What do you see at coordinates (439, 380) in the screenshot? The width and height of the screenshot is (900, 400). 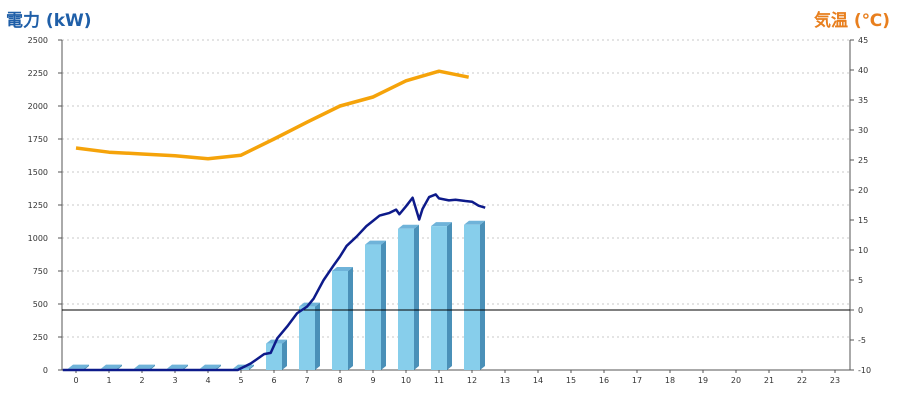 I see `x-tick-label: 11` at bounding box center [439, 380].